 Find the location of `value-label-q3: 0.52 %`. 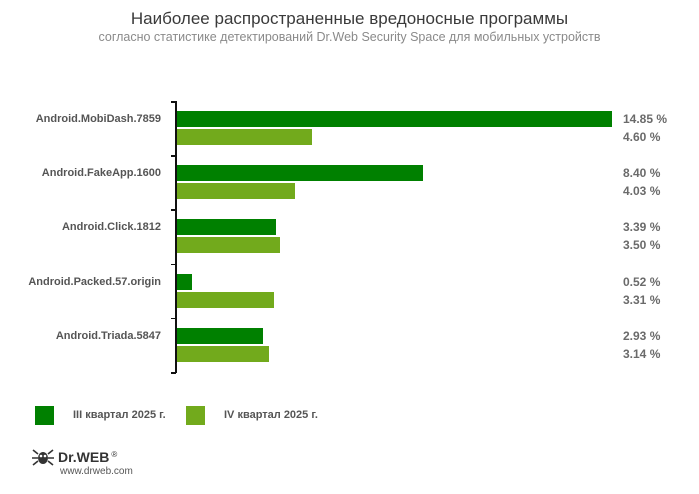

value-label-q3: 0.52 % is located at coordinates (642, 281).